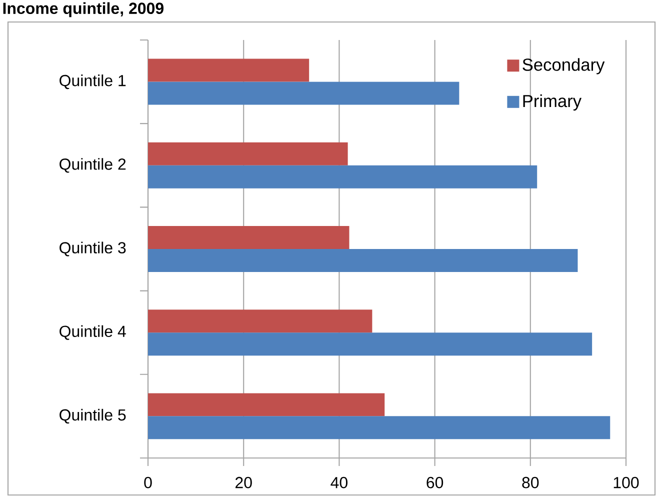 The height and width of the screenshot is (502, 660). What do you see at coordinates (552, 102) in the screenshot?
I see `legend-label: Primary` at bounding box center [552, 102].